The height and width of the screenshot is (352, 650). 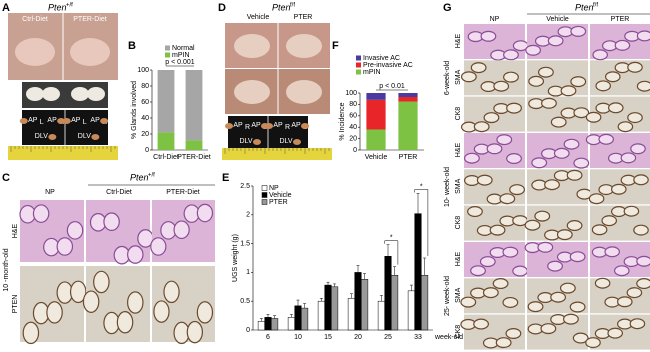 I want to click on x-tick-label: Ctrl-Diet, so click(x=166, y=157).